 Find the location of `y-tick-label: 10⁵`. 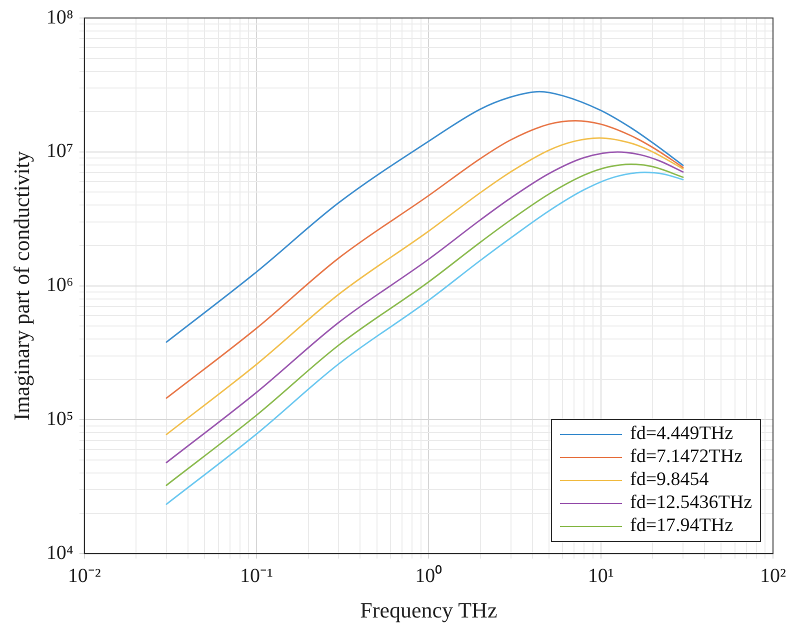

y-tick-label: 10⁵ is located at coordinates (60, 419).